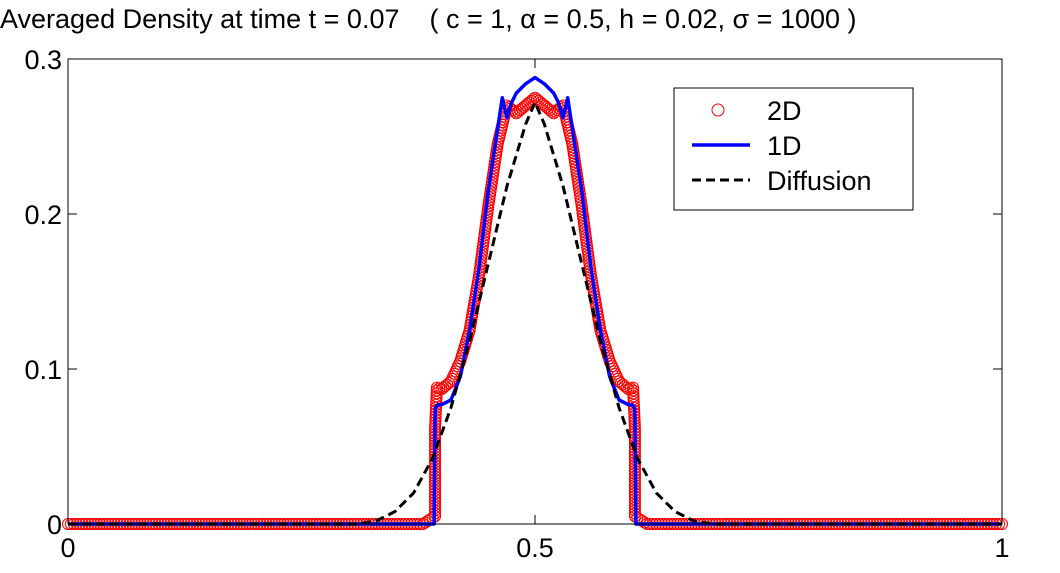 The width and height of the screenshot is (1060, 573). I want to click on x-tick-label: 1, so click(1001, 548).